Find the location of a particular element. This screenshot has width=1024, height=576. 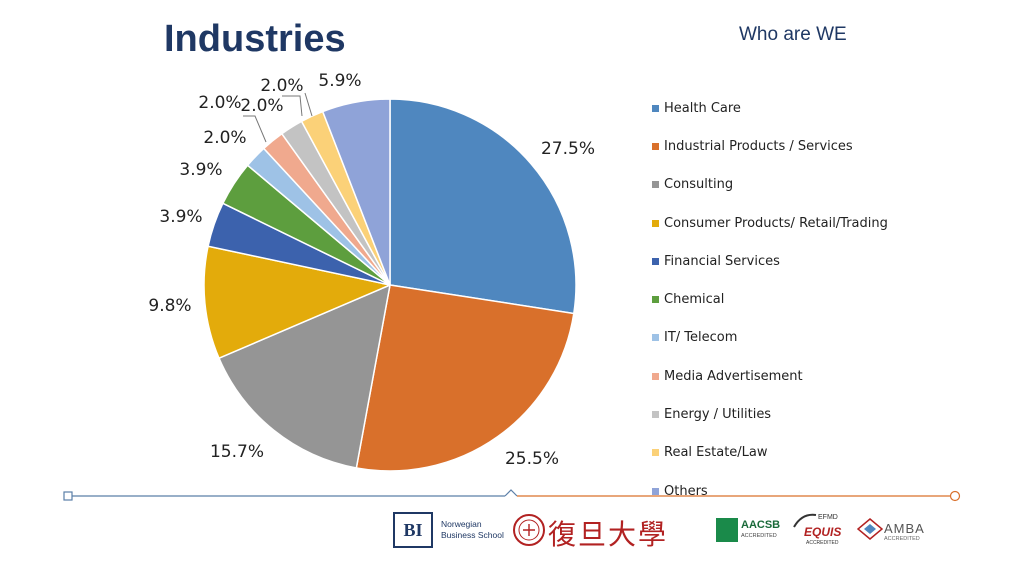

aacsb-logo-text: AACSB ACCREDITED is located at coordinates (761, 529).